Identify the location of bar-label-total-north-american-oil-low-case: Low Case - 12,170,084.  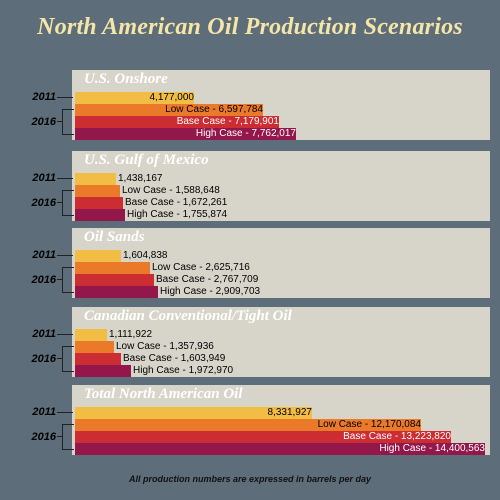
(369, 424).